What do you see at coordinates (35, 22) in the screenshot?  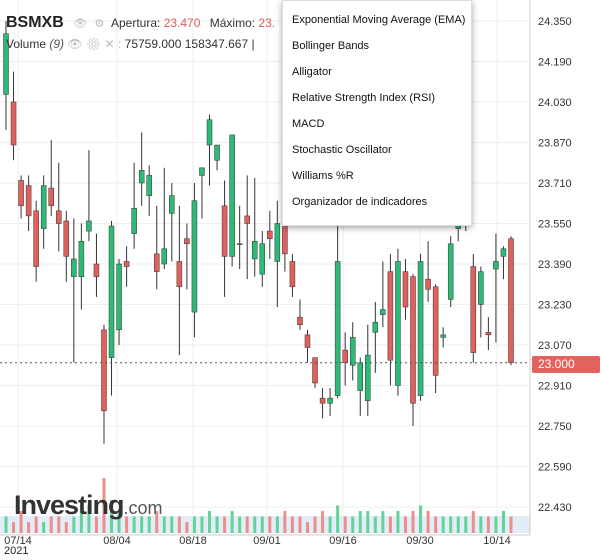 I see `symbol-name: BSMXB` at bounding box center [35, 22].